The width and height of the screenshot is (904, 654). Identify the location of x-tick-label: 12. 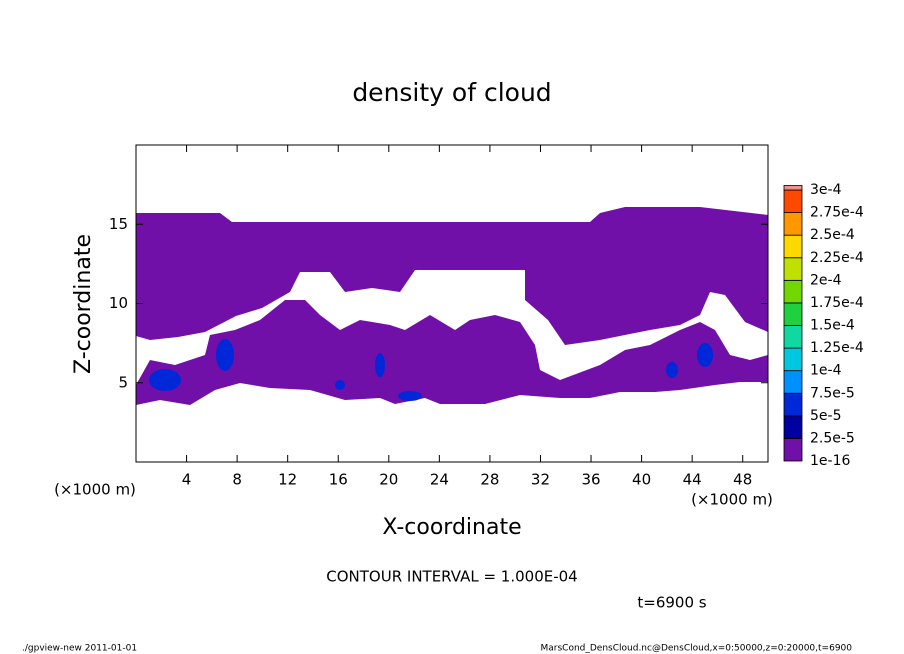
(287, 480).